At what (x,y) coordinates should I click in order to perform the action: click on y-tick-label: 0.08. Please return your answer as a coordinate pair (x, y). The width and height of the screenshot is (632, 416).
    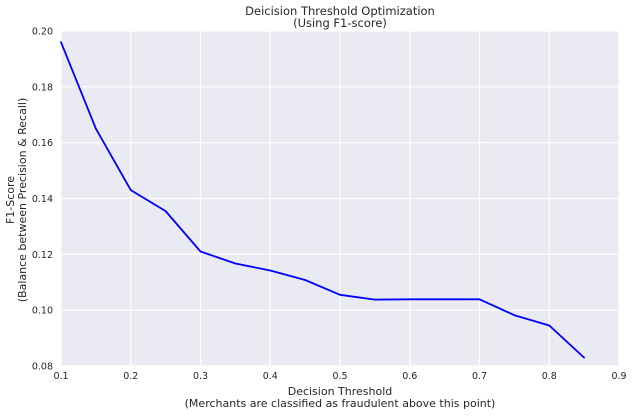
    Looking at the image, I should click on (42, 367).